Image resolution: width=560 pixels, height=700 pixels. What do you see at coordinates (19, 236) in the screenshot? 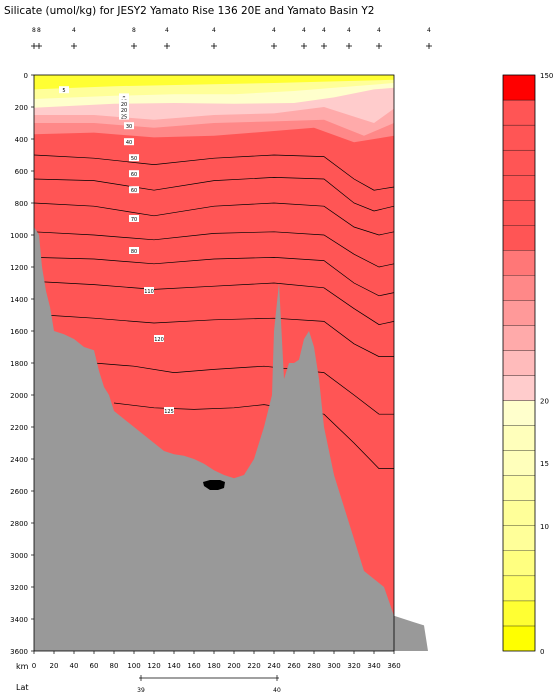
I see `depth-tick-label: 1000` at bounding box center [19, 236].